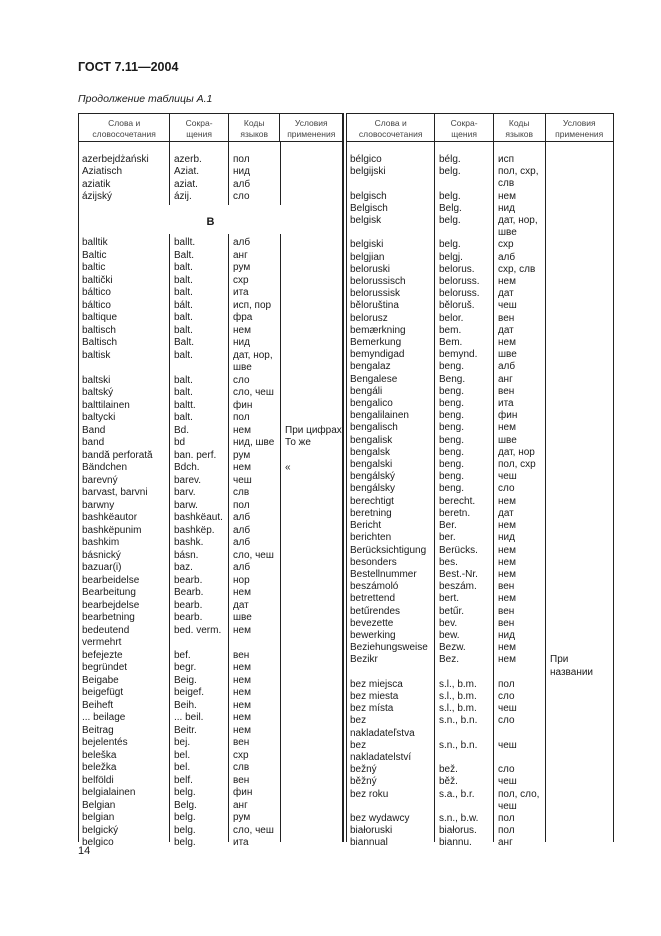  I want to click on word-cell: bemærkning, so click(378, 330).